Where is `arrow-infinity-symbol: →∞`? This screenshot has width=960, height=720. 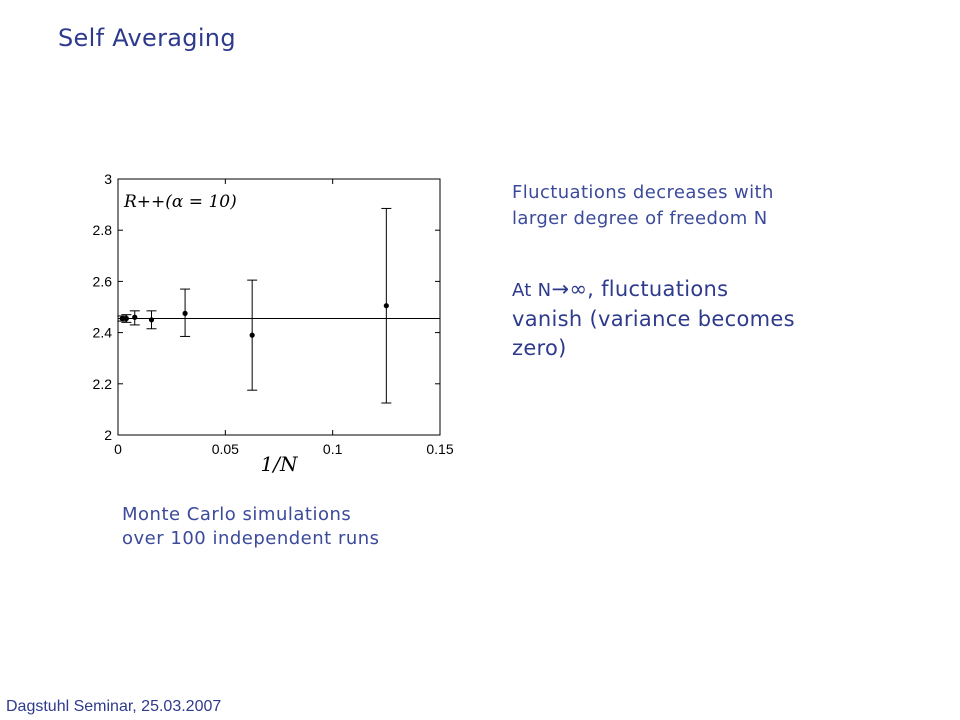 arrow-infinity-symbol: →∞ is located at coordinates (569, 289).